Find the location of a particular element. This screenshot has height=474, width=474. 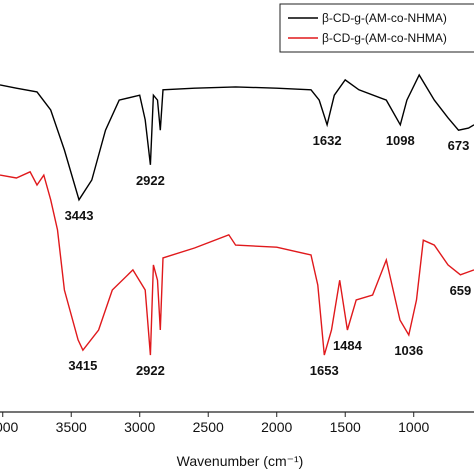

x-tick-label: 3000 is located at coordinates (139, 427).